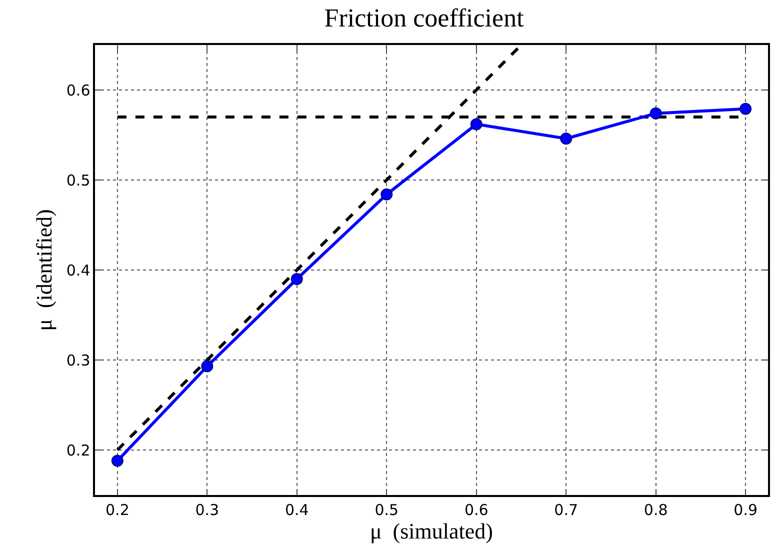 The width and height of the screenshot is (771, 560). I want to click on x-tick-label: 0.2, so click(118, 509).